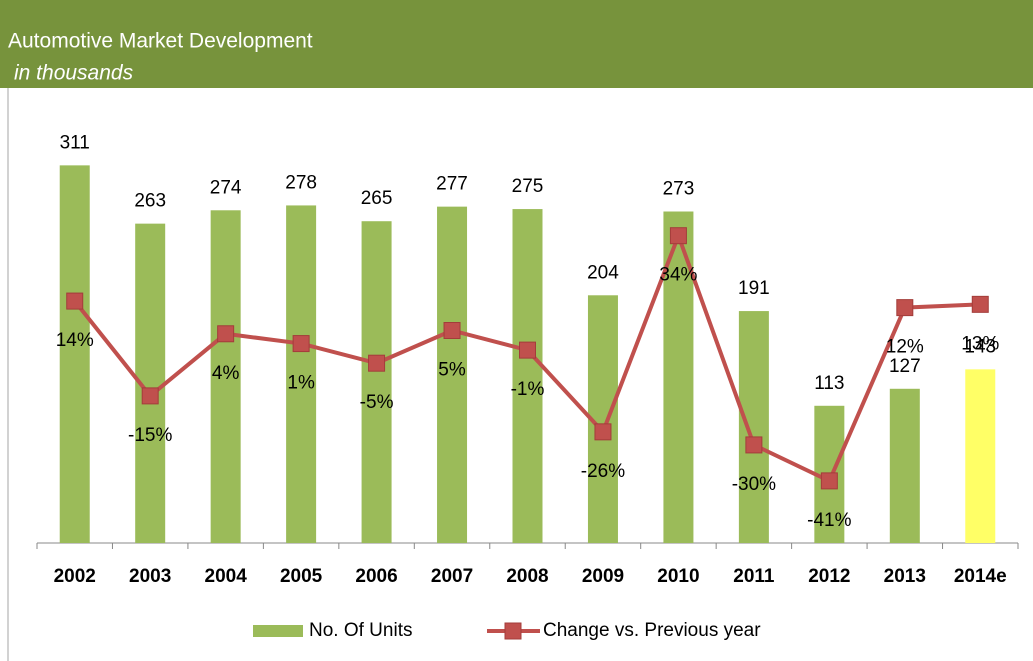 This screenshot has height=661, width=1033. I want to click on x-tick-label: 2005, so click(301, 576).